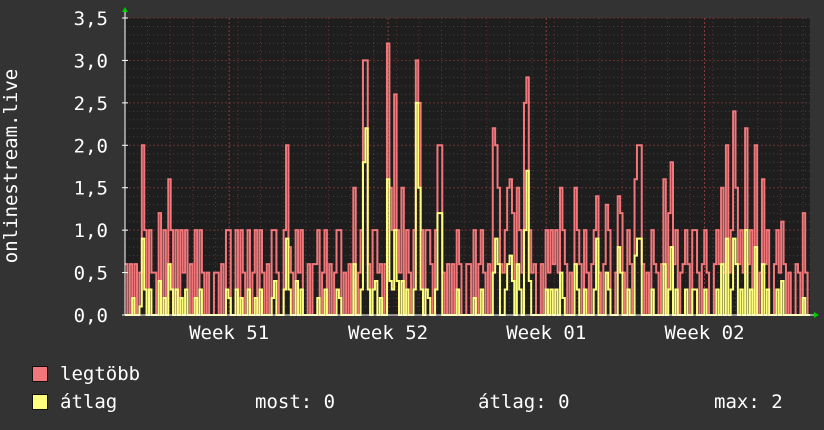  What do you see at coordinates (388, 333) in the screenshot?
I see `x-tick-label: Week 52` at bounding box center [388, 333].